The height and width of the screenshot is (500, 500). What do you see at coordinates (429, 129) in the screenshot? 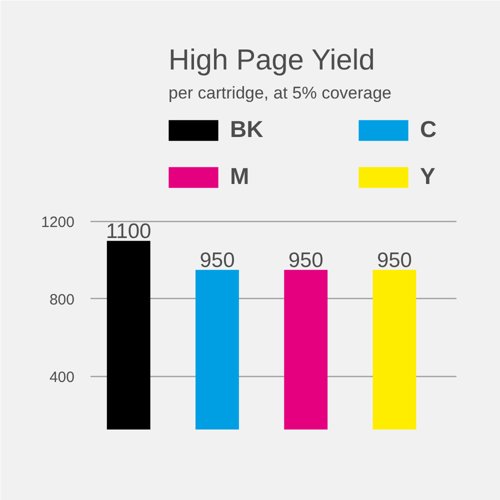
I see `legend-label: C` at bounding box center [429, 129].